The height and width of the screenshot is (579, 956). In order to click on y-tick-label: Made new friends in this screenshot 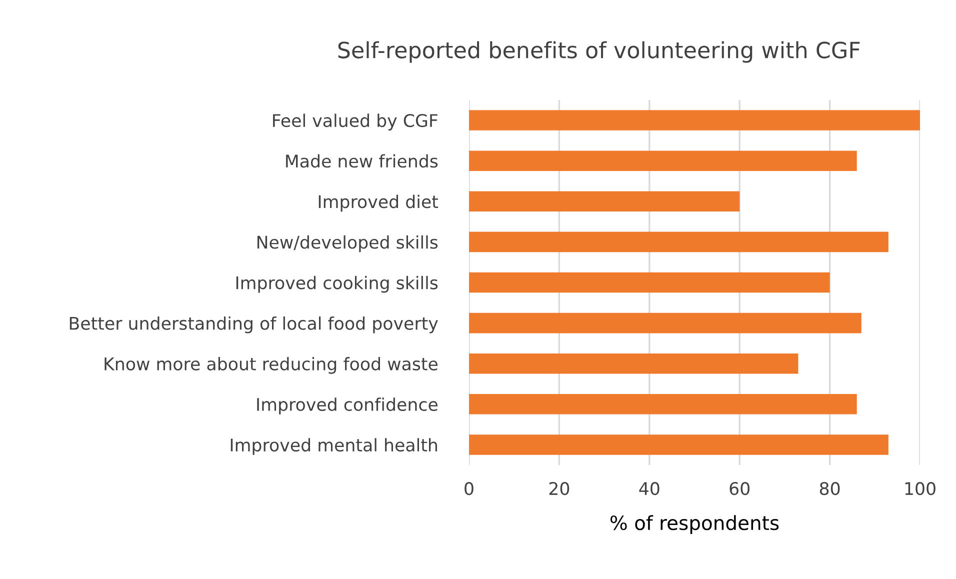, I will do `click(362, 161)`.